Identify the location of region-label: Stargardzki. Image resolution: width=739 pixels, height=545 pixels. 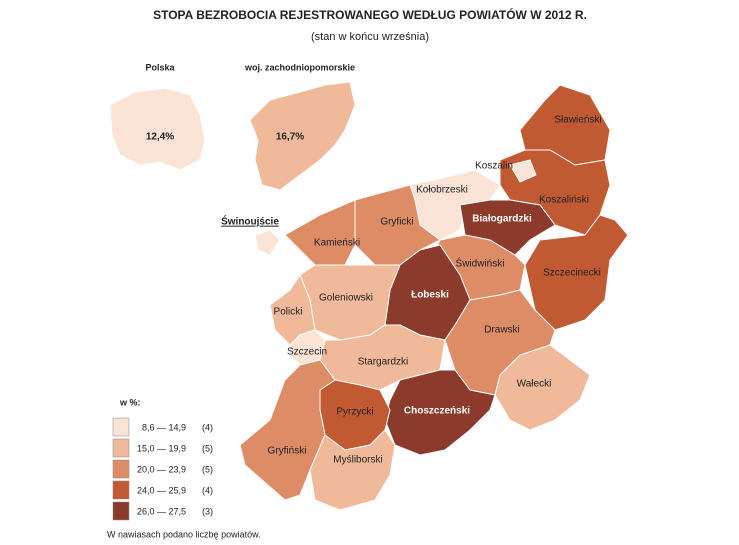
(383, 362).